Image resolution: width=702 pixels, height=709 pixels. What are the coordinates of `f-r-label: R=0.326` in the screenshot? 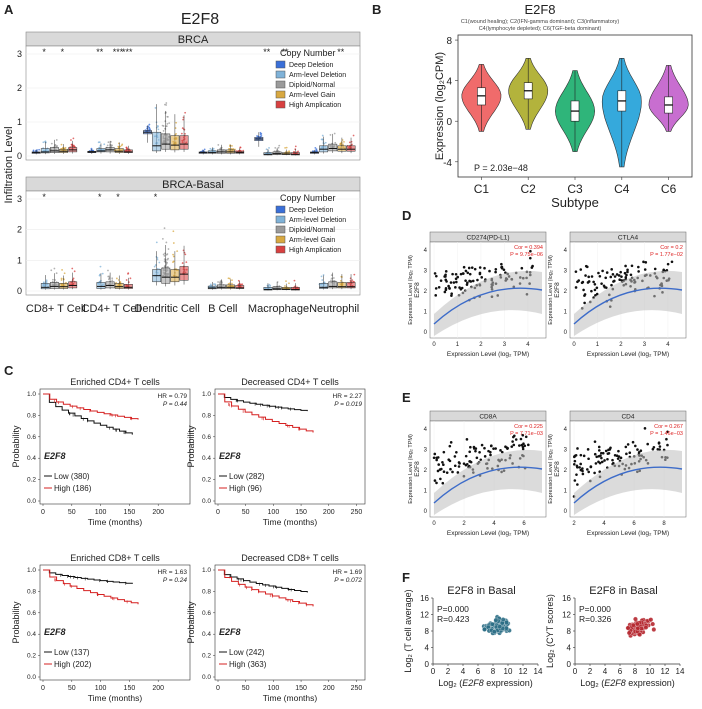 It's located at (595, 619).